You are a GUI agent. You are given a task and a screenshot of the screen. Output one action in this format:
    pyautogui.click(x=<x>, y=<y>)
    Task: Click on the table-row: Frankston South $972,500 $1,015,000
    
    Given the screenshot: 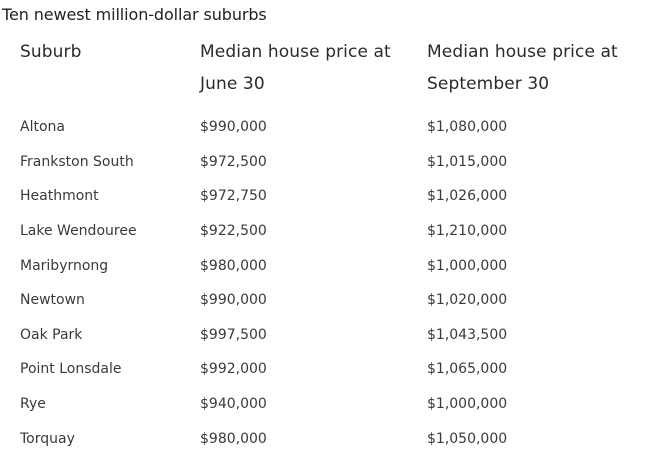 What is the action you would take?
    pyautogui.click(x=326, y=162)
    